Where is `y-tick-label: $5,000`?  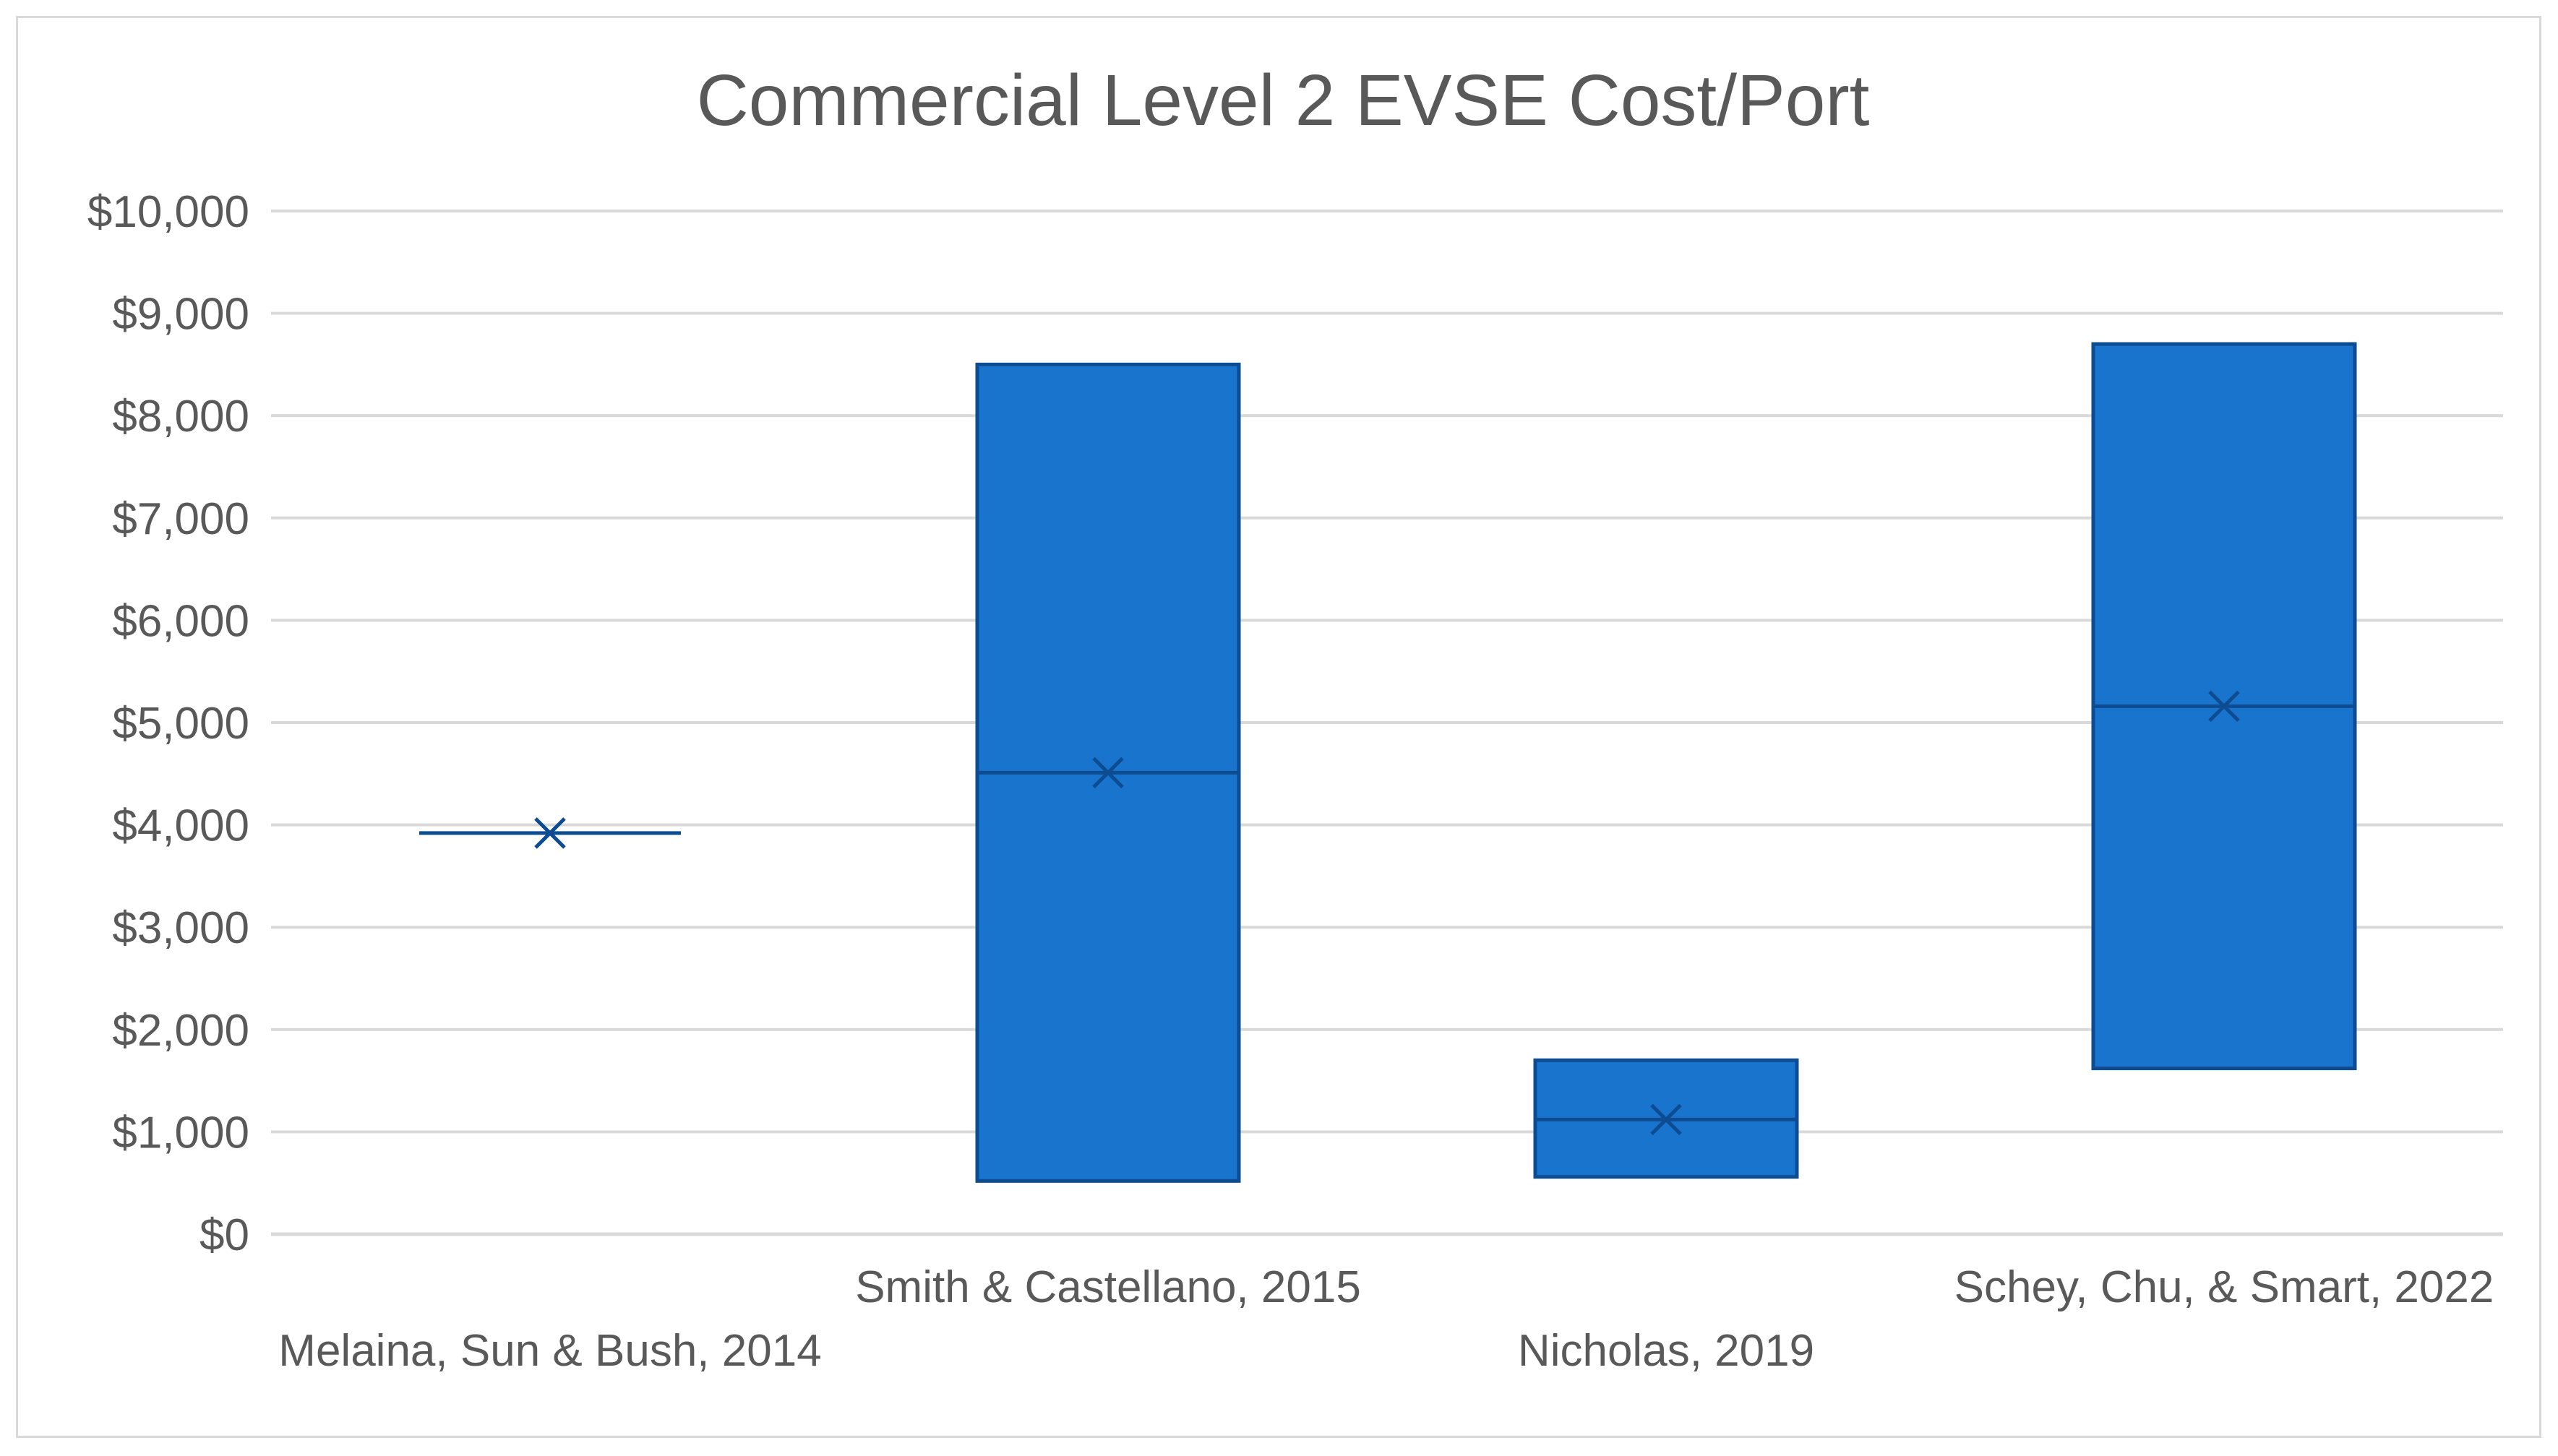
y-tick-label: $5,000 is located at coordinates (180, 724).